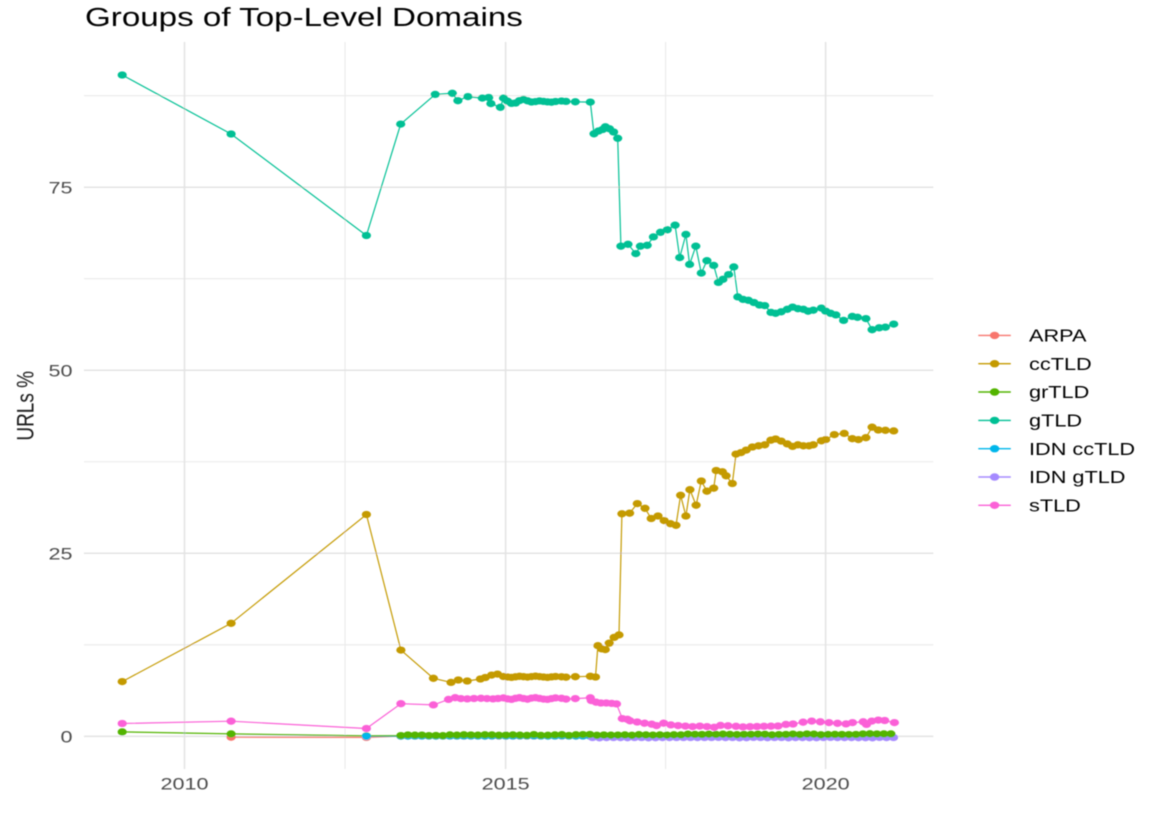 This screenshot has height=832, width=1164. I want to click on svg-text: IDN ccTLD, so click(1082, 449).